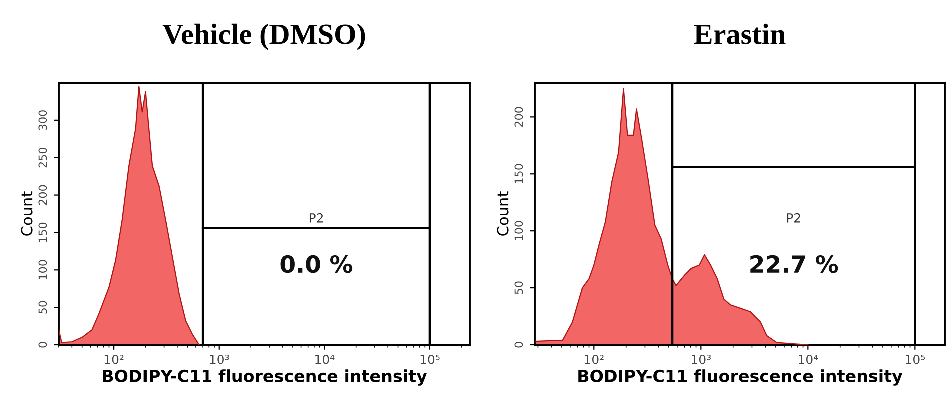  Describe the element at coordinates (316, 264) in the screenshot. I see `annotation: 0.0 %` at that location.